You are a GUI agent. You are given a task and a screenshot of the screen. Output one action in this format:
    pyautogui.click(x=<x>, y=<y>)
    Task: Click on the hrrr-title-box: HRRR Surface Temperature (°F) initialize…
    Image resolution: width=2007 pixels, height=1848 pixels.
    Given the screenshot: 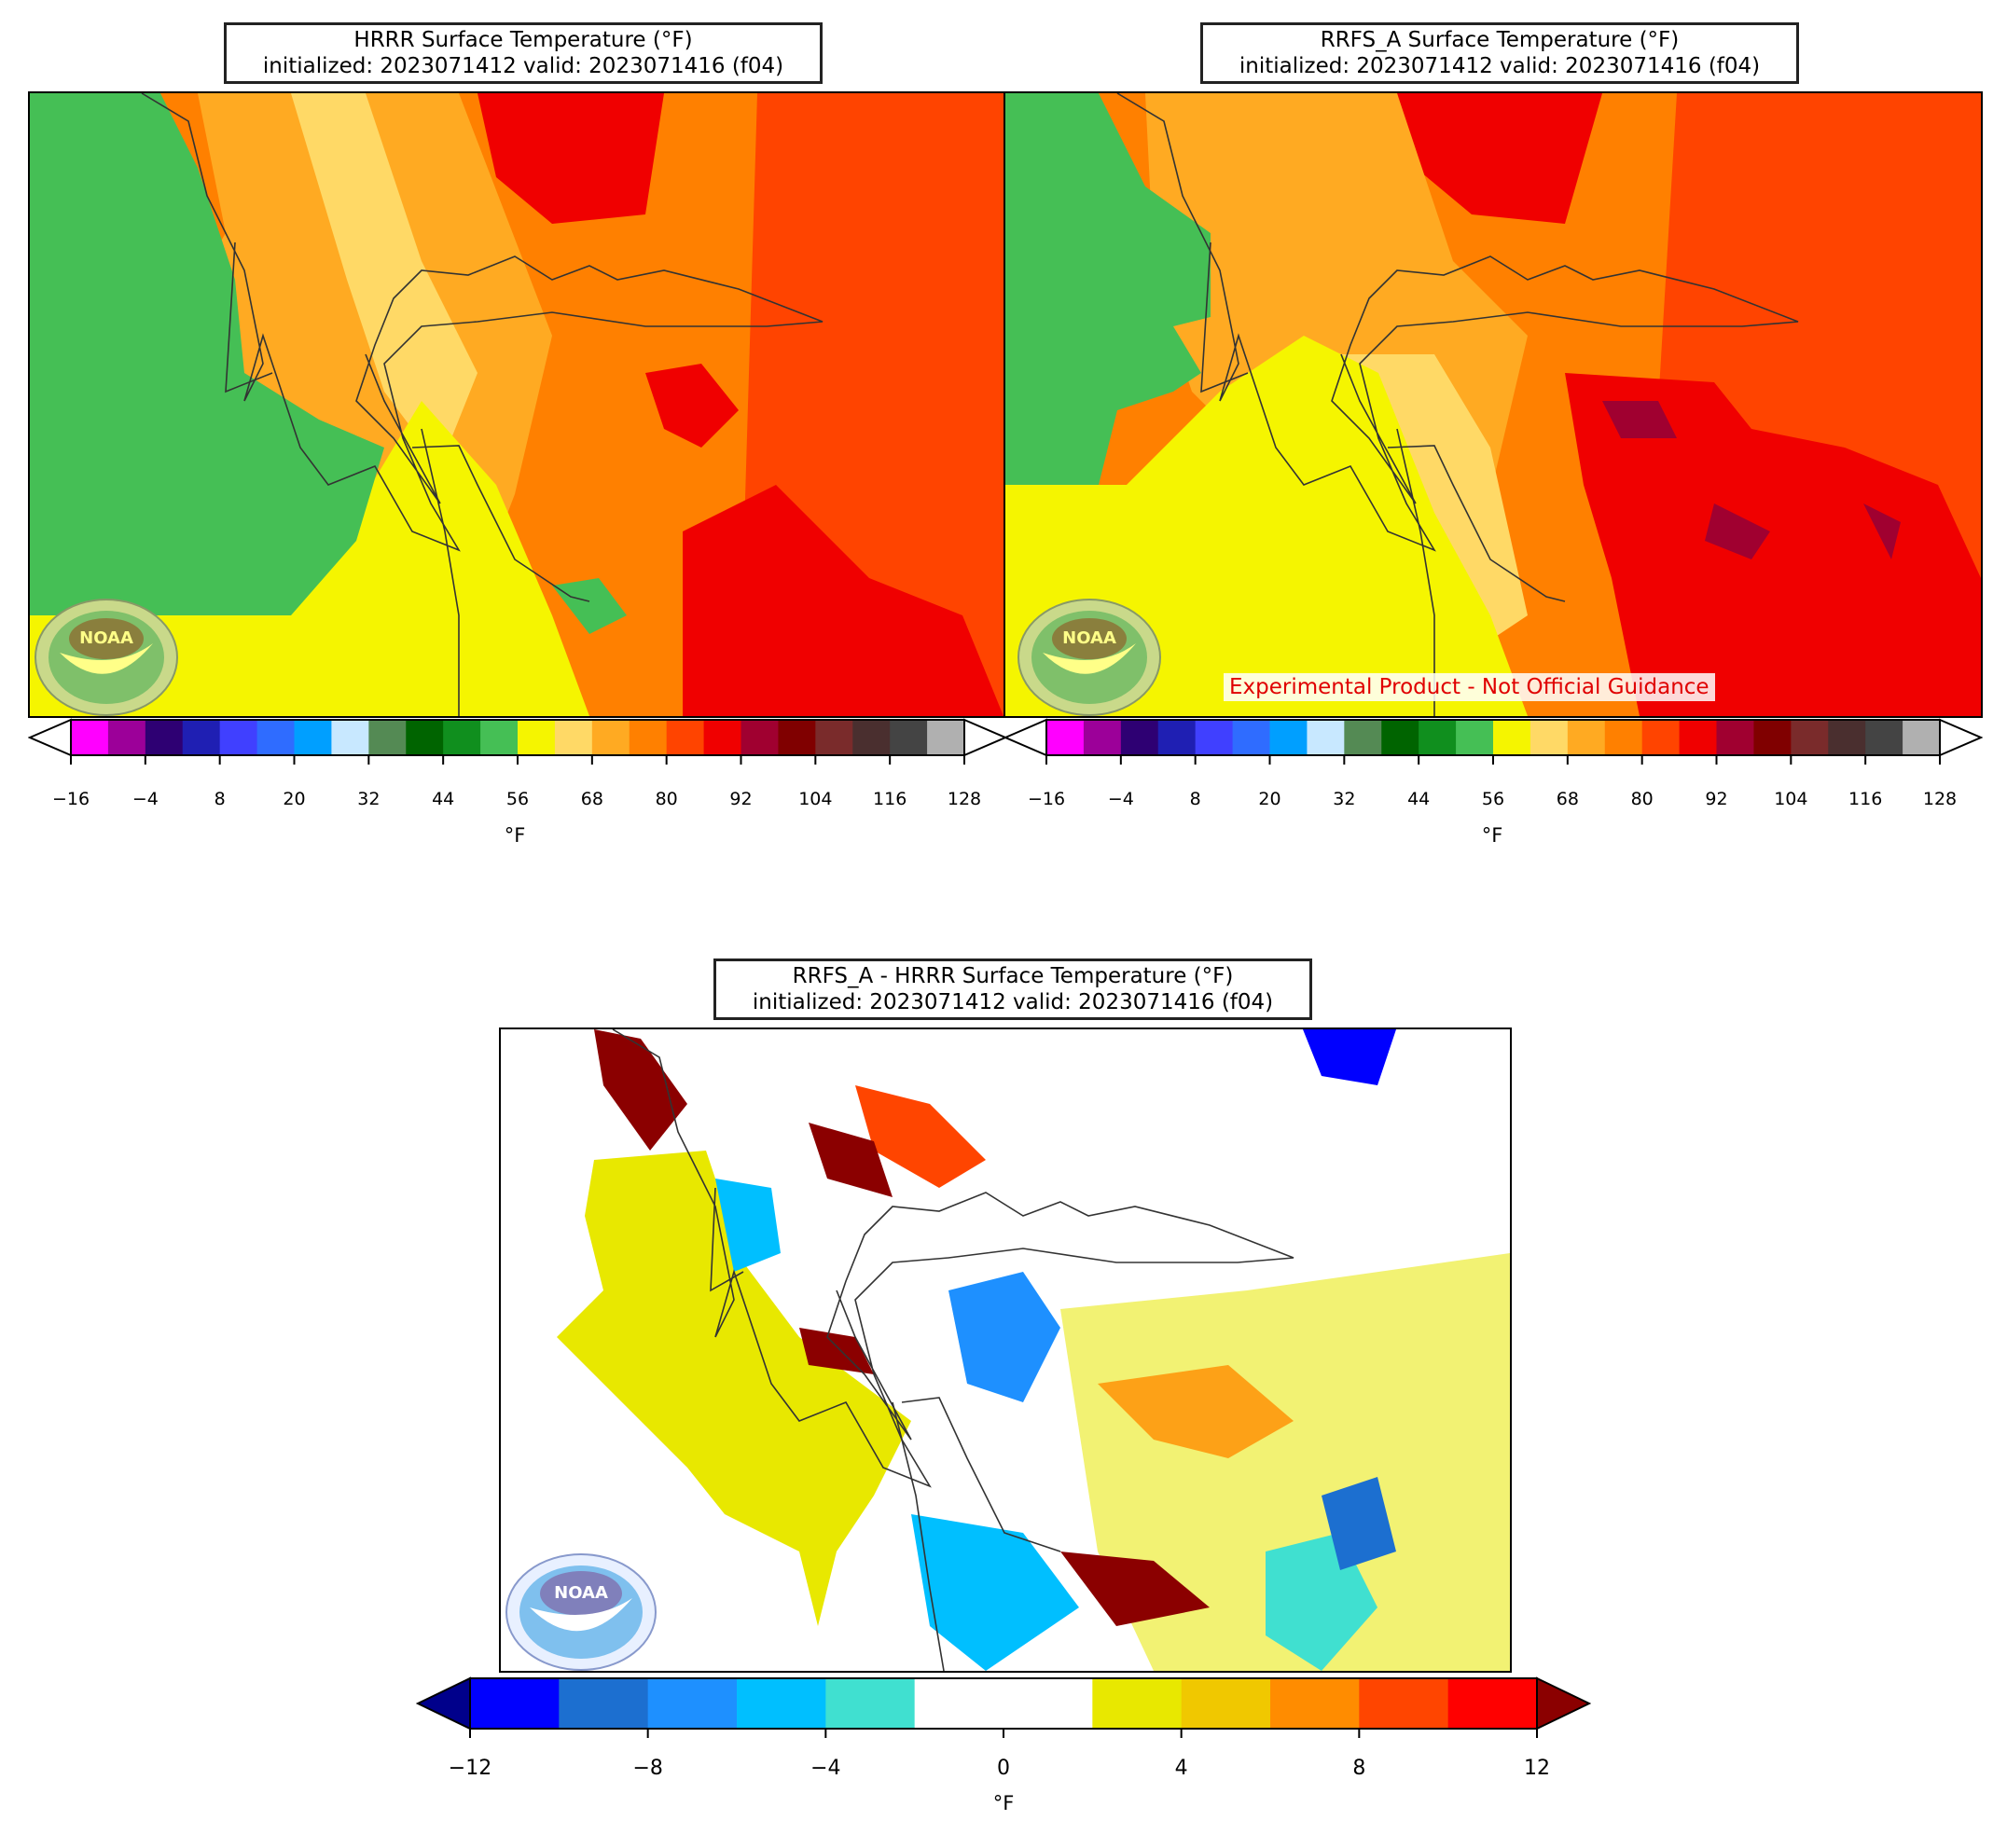 What is the action you would take?
    pyautogui.click(x=523, y=53)
    